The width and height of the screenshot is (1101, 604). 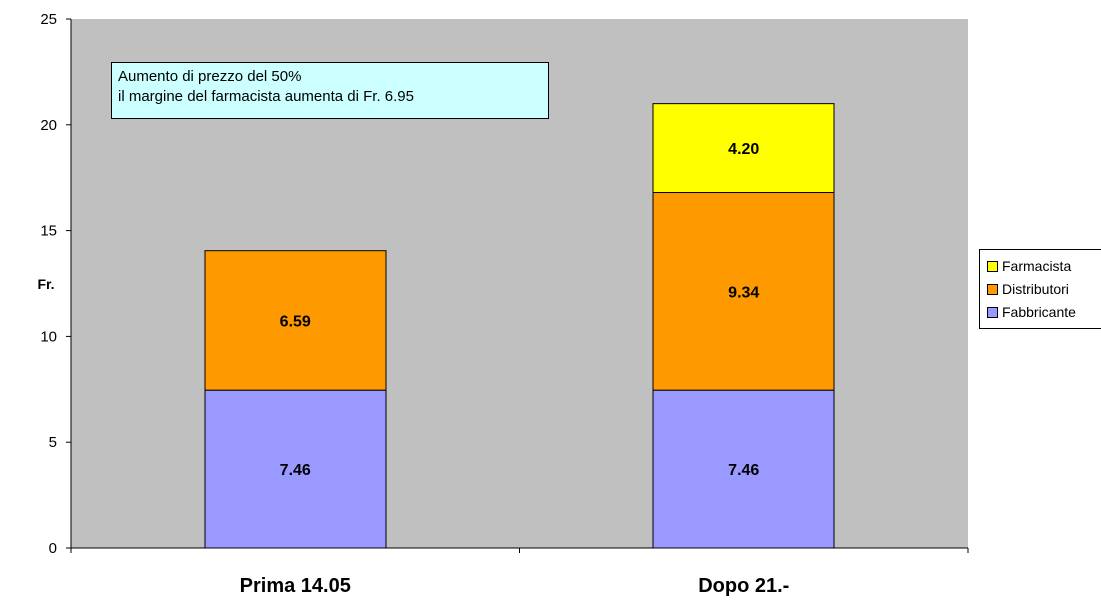 What do you see at coordinates (45, 284) in the screenshot?
I see `y-axis-label: Fr.` at bounding box center [45, 284].